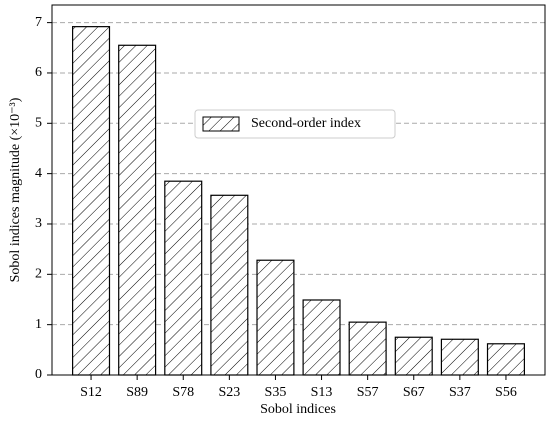  What do you see at coordinates (322, 392) in the screenshot?
I see `x-tick-label: S13` at bounding box center [322, 392].